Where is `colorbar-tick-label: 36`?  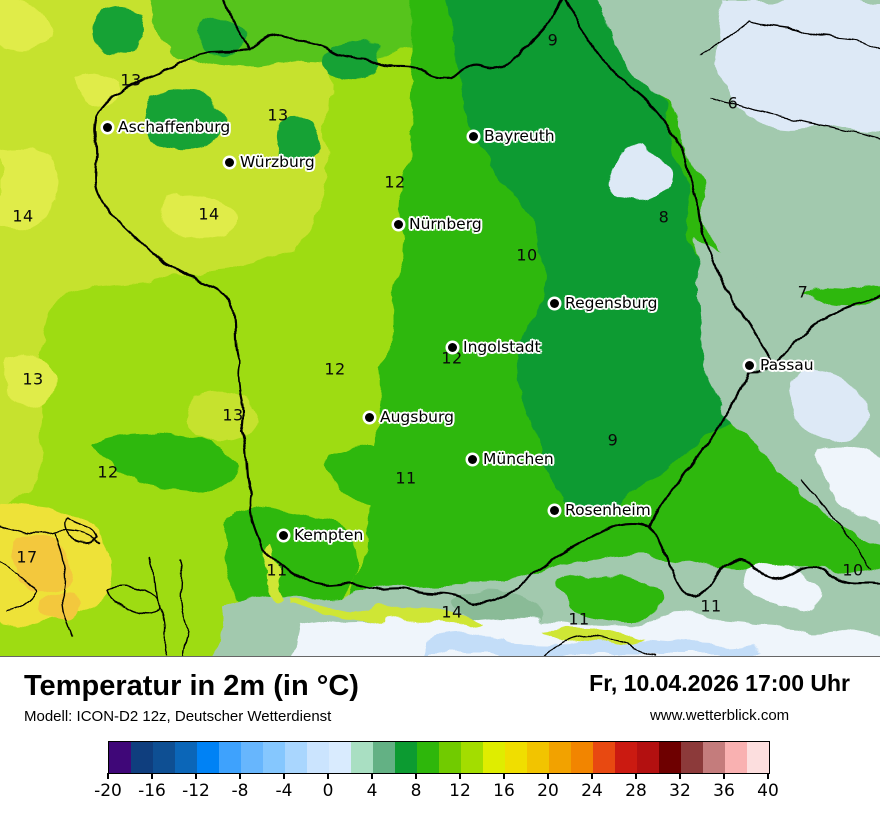 colorbar-tick-label: 36 is located at coordinates (724, 791).